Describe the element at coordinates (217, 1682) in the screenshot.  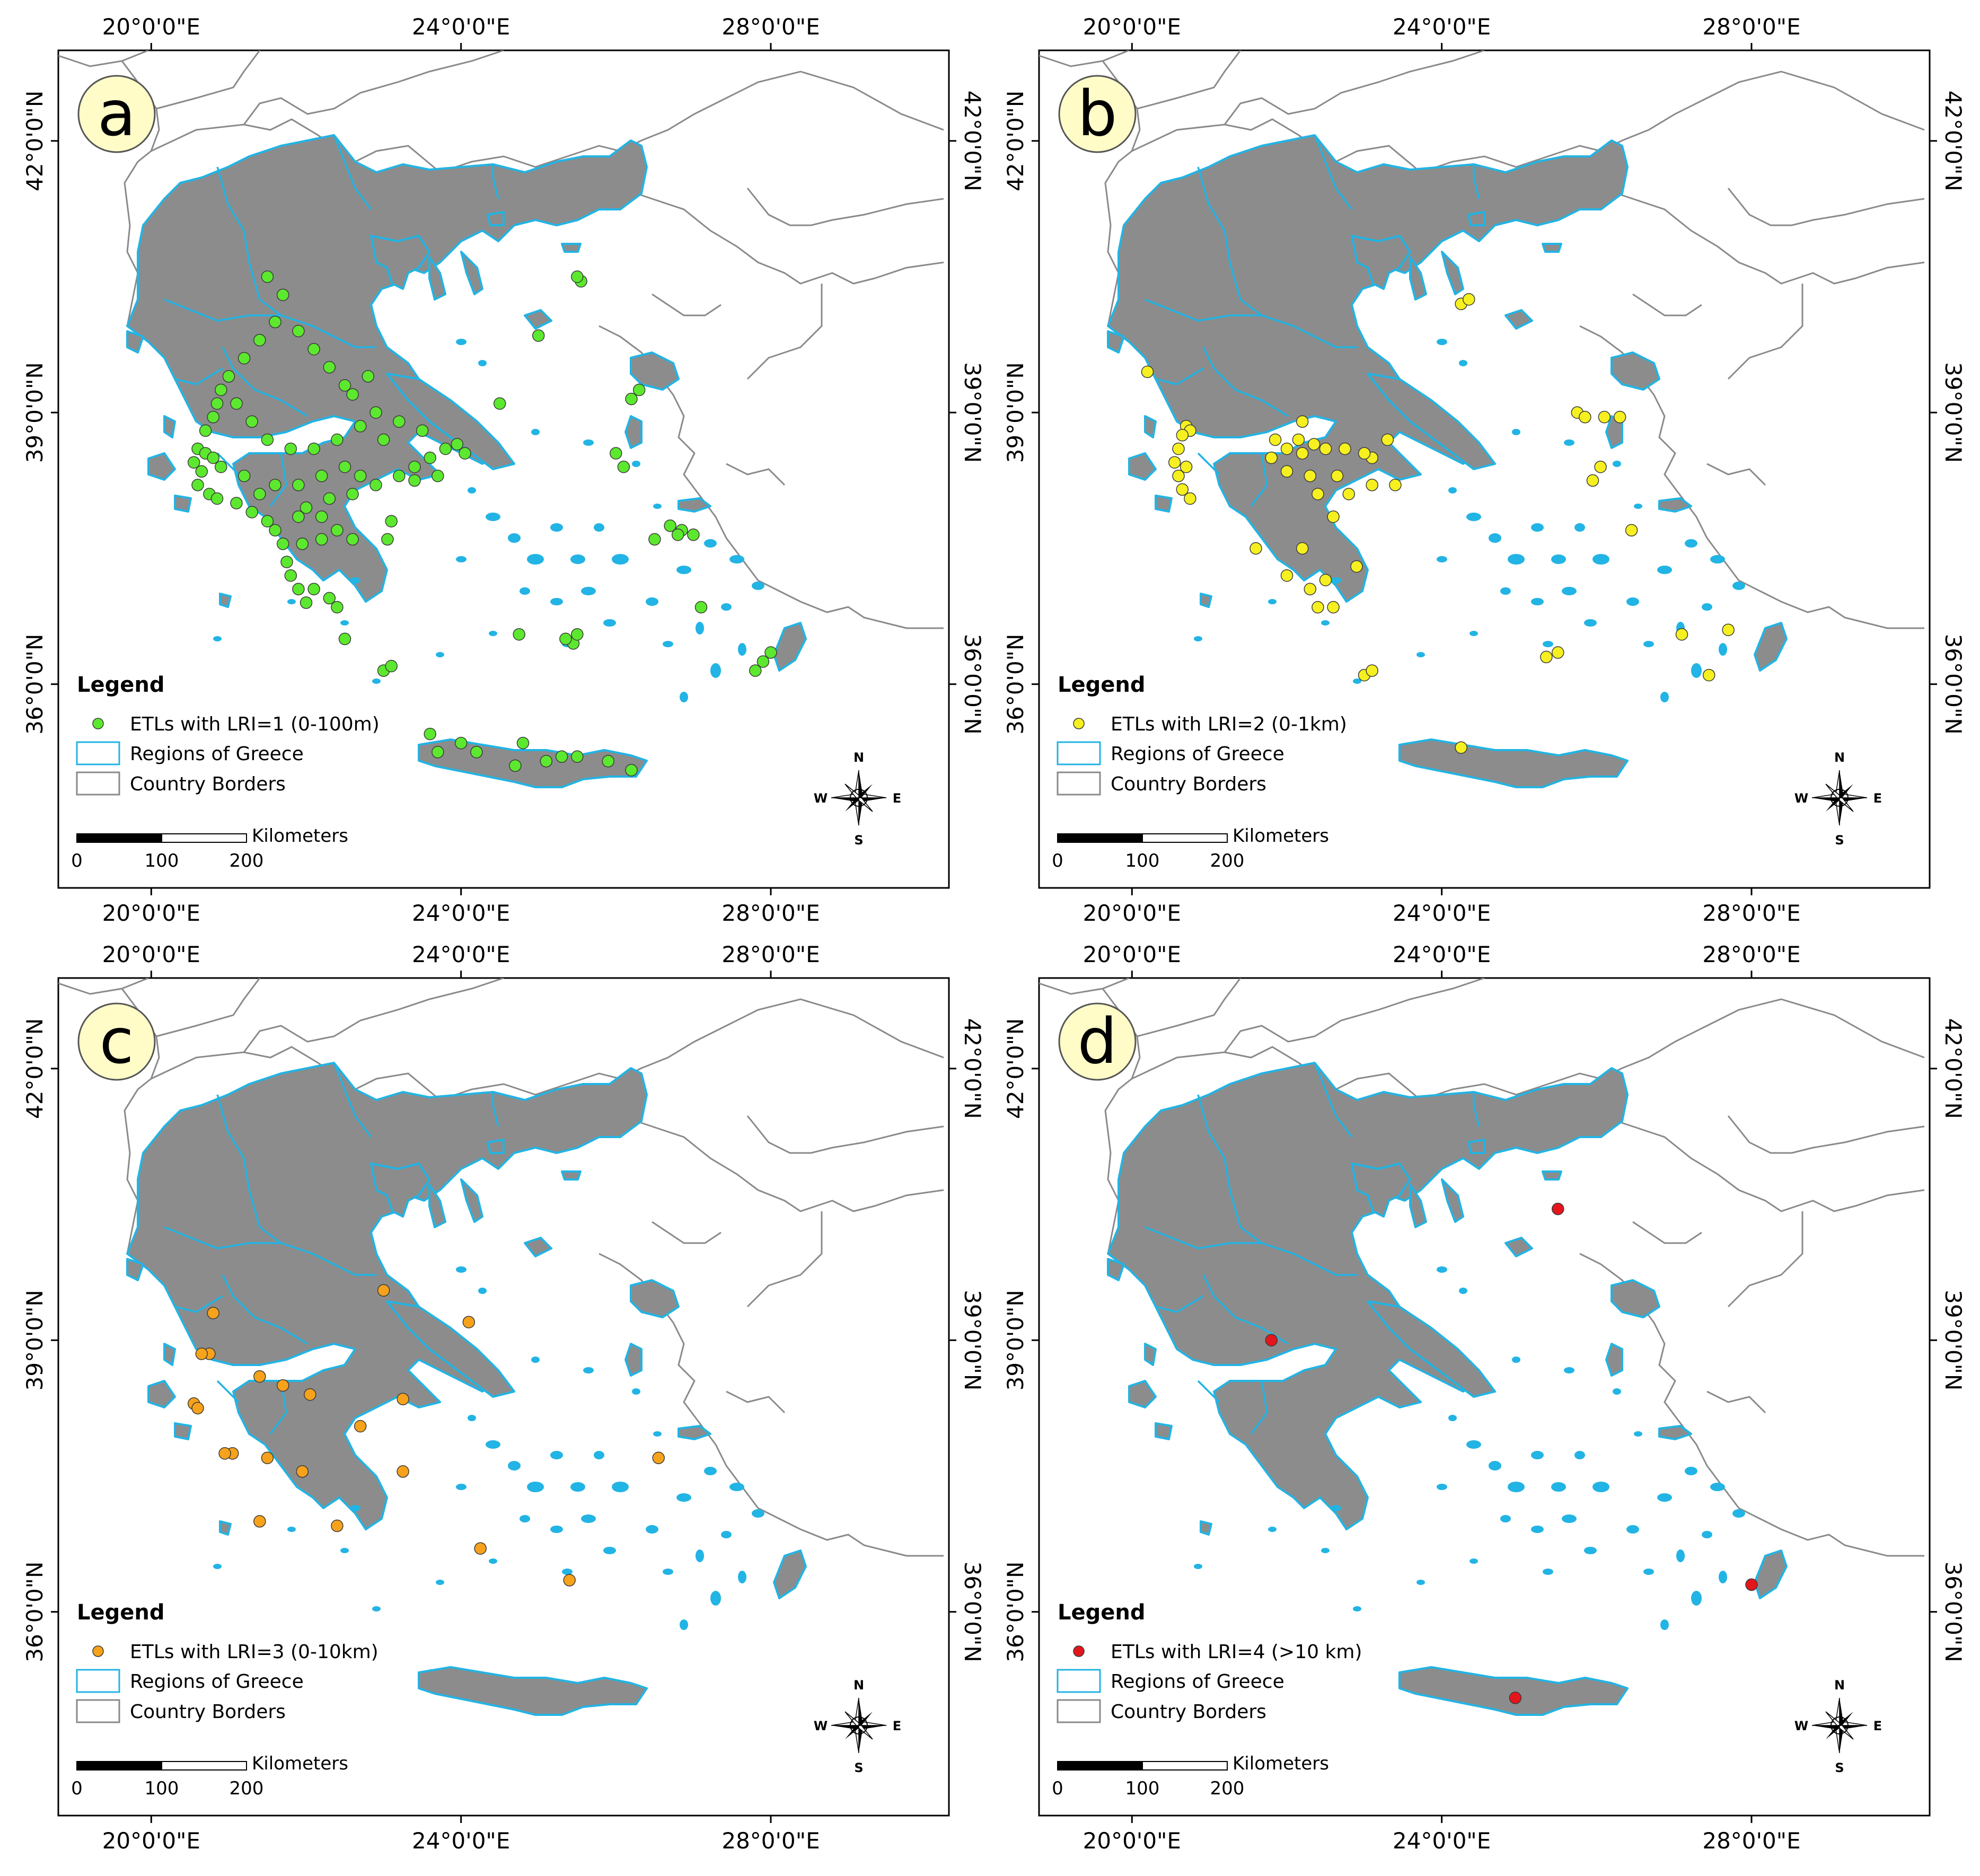
I see `legend-regions-label: Regions of Greece` at that location.